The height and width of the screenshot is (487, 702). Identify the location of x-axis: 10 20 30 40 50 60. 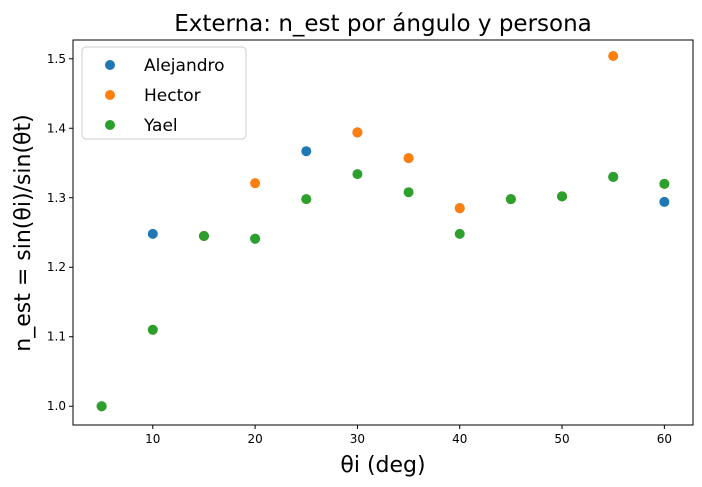
(408, 435).